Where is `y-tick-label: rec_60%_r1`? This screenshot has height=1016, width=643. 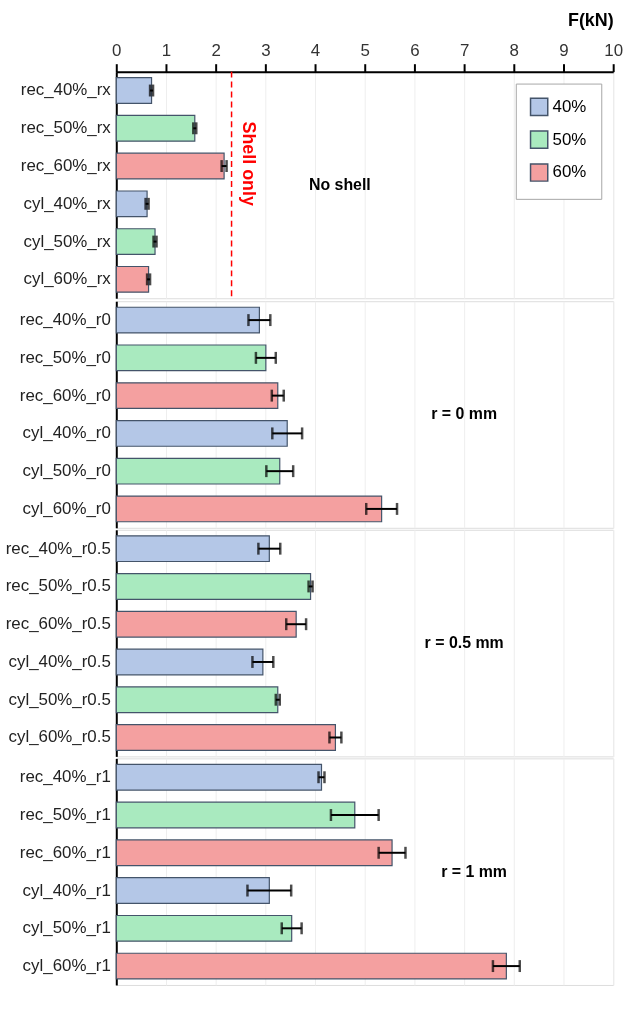
y-tick-label: rec_60%_r1 is located at coordinates (65, 852).